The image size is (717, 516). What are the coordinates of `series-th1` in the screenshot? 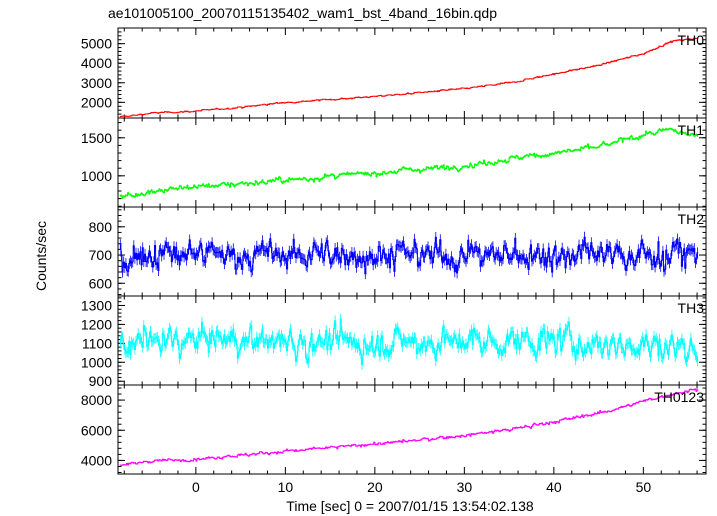 It's located at (409, 163).